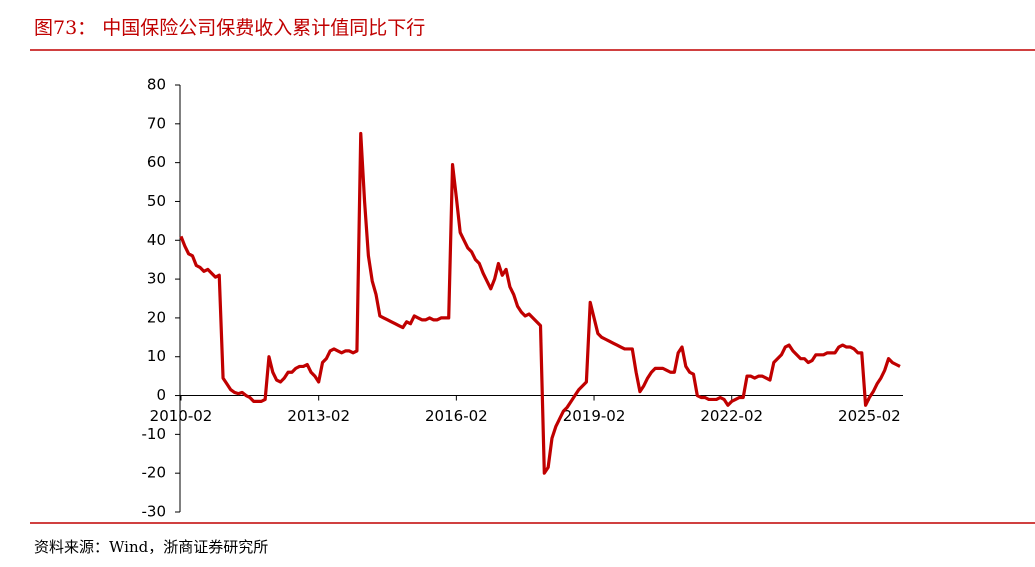 The image size is (1035, 567). I want to click on y-tick-label: 60, so click(156, 162).